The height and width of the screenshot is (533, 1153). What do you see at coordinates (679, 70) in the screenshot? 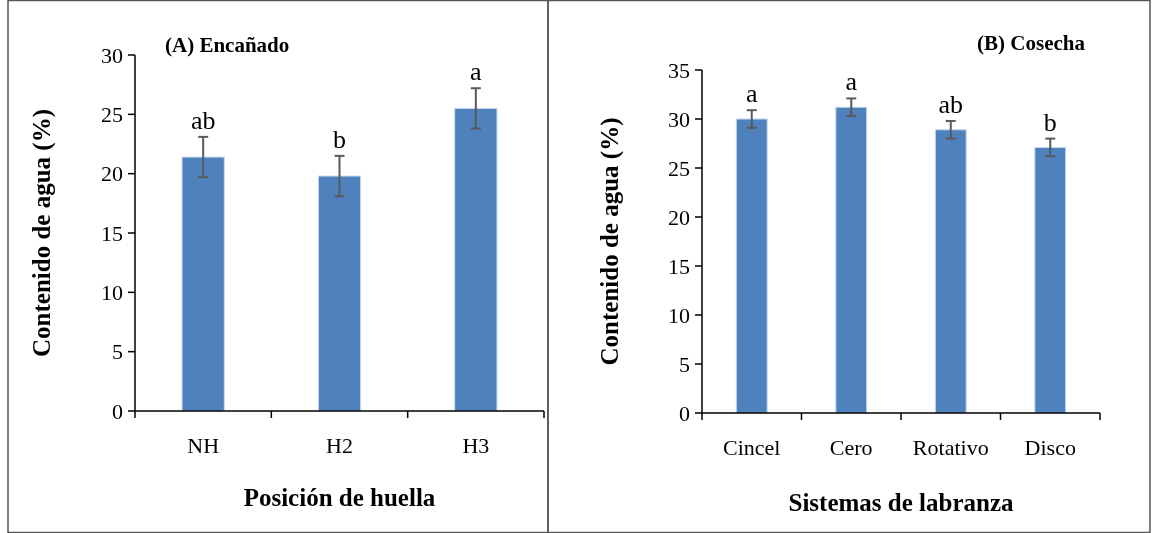
I see `y-tick-label: 35` at bounding box center [679, 70].